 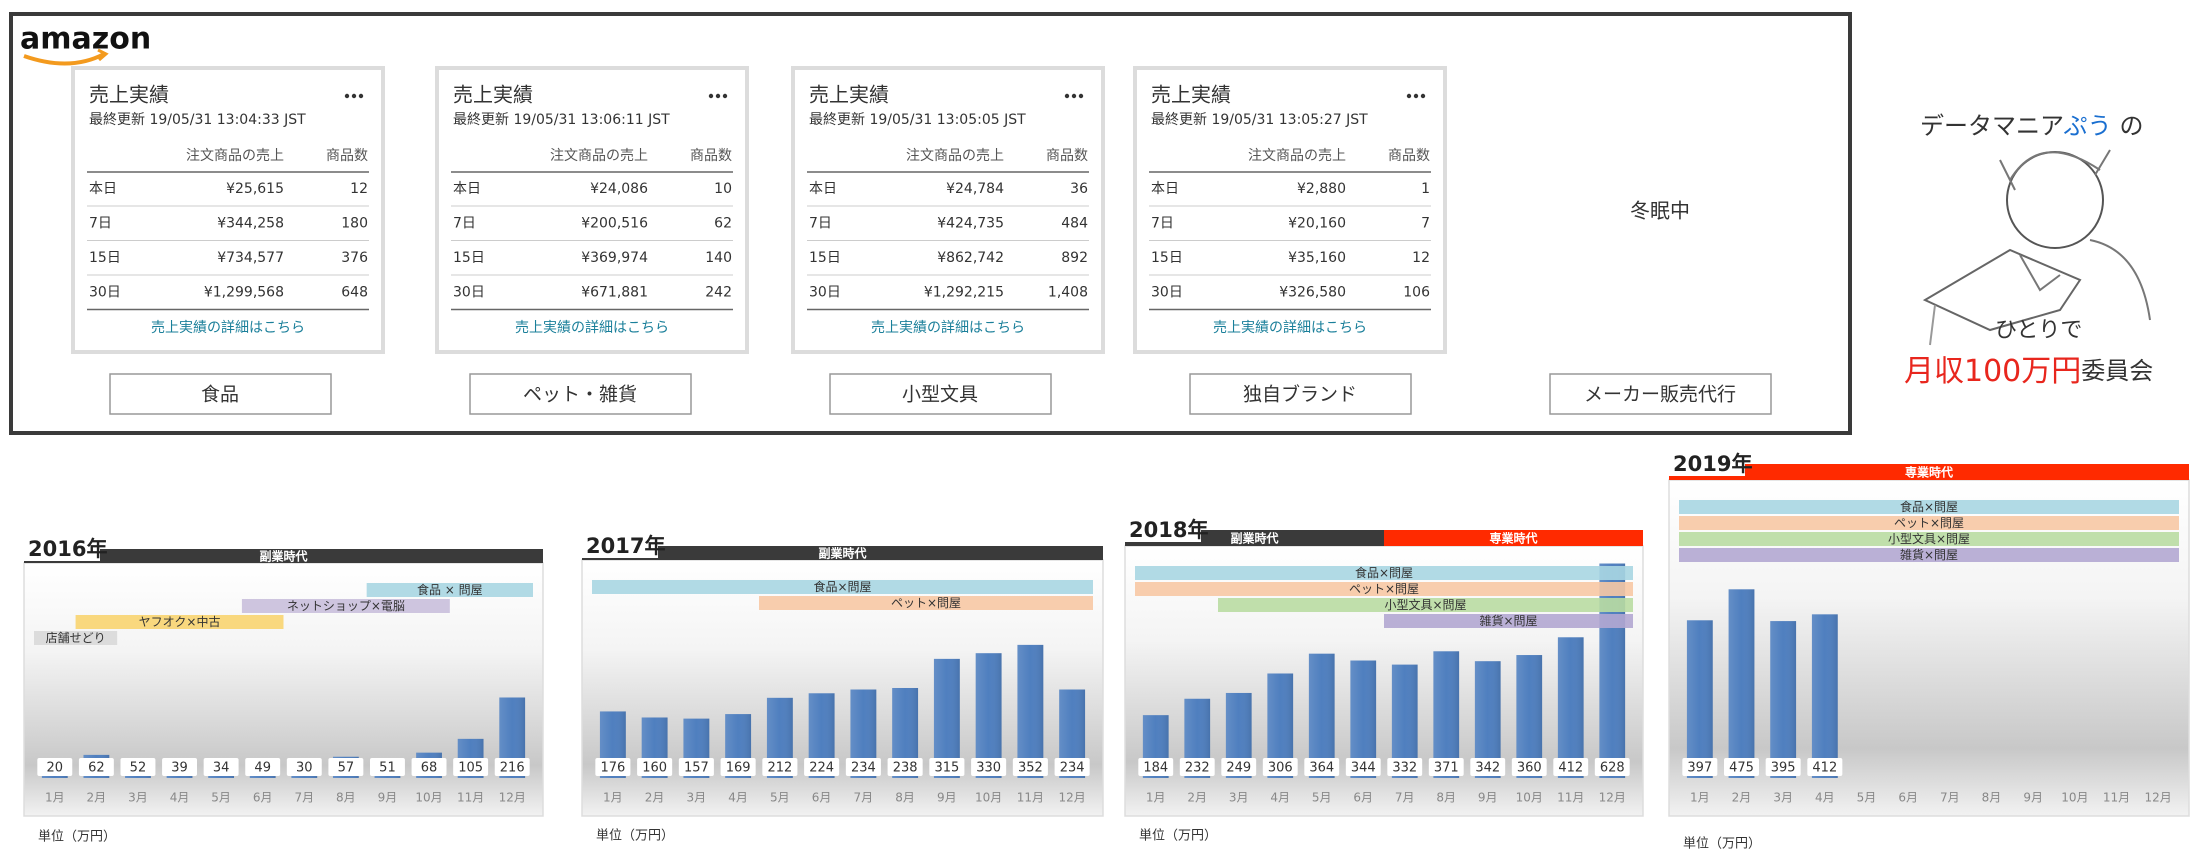 What do you see at coordinates (988, 768) in the screenshot?
I see `value-label: 330` at bounding box center [988, 768].